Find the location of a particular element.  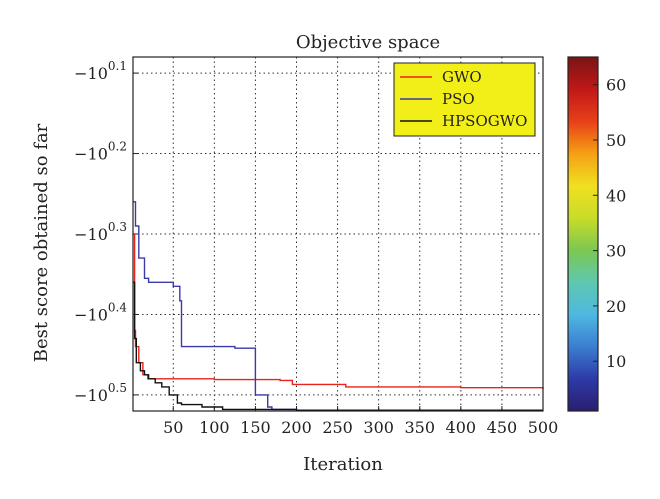

colorbar-bar is located at coordinates (583, 234).